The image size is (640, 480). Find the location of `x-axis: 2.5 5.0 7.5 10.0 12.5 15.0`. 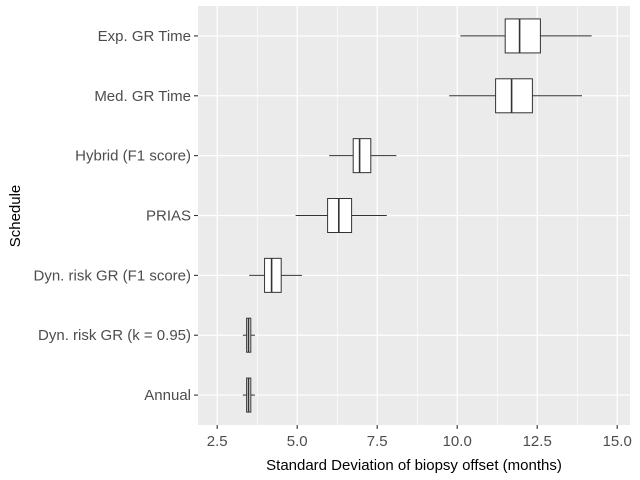

x-axis: 2.5 5.0 7.5 10.0 12.5 15.0 is located at coordinates (419, 437).